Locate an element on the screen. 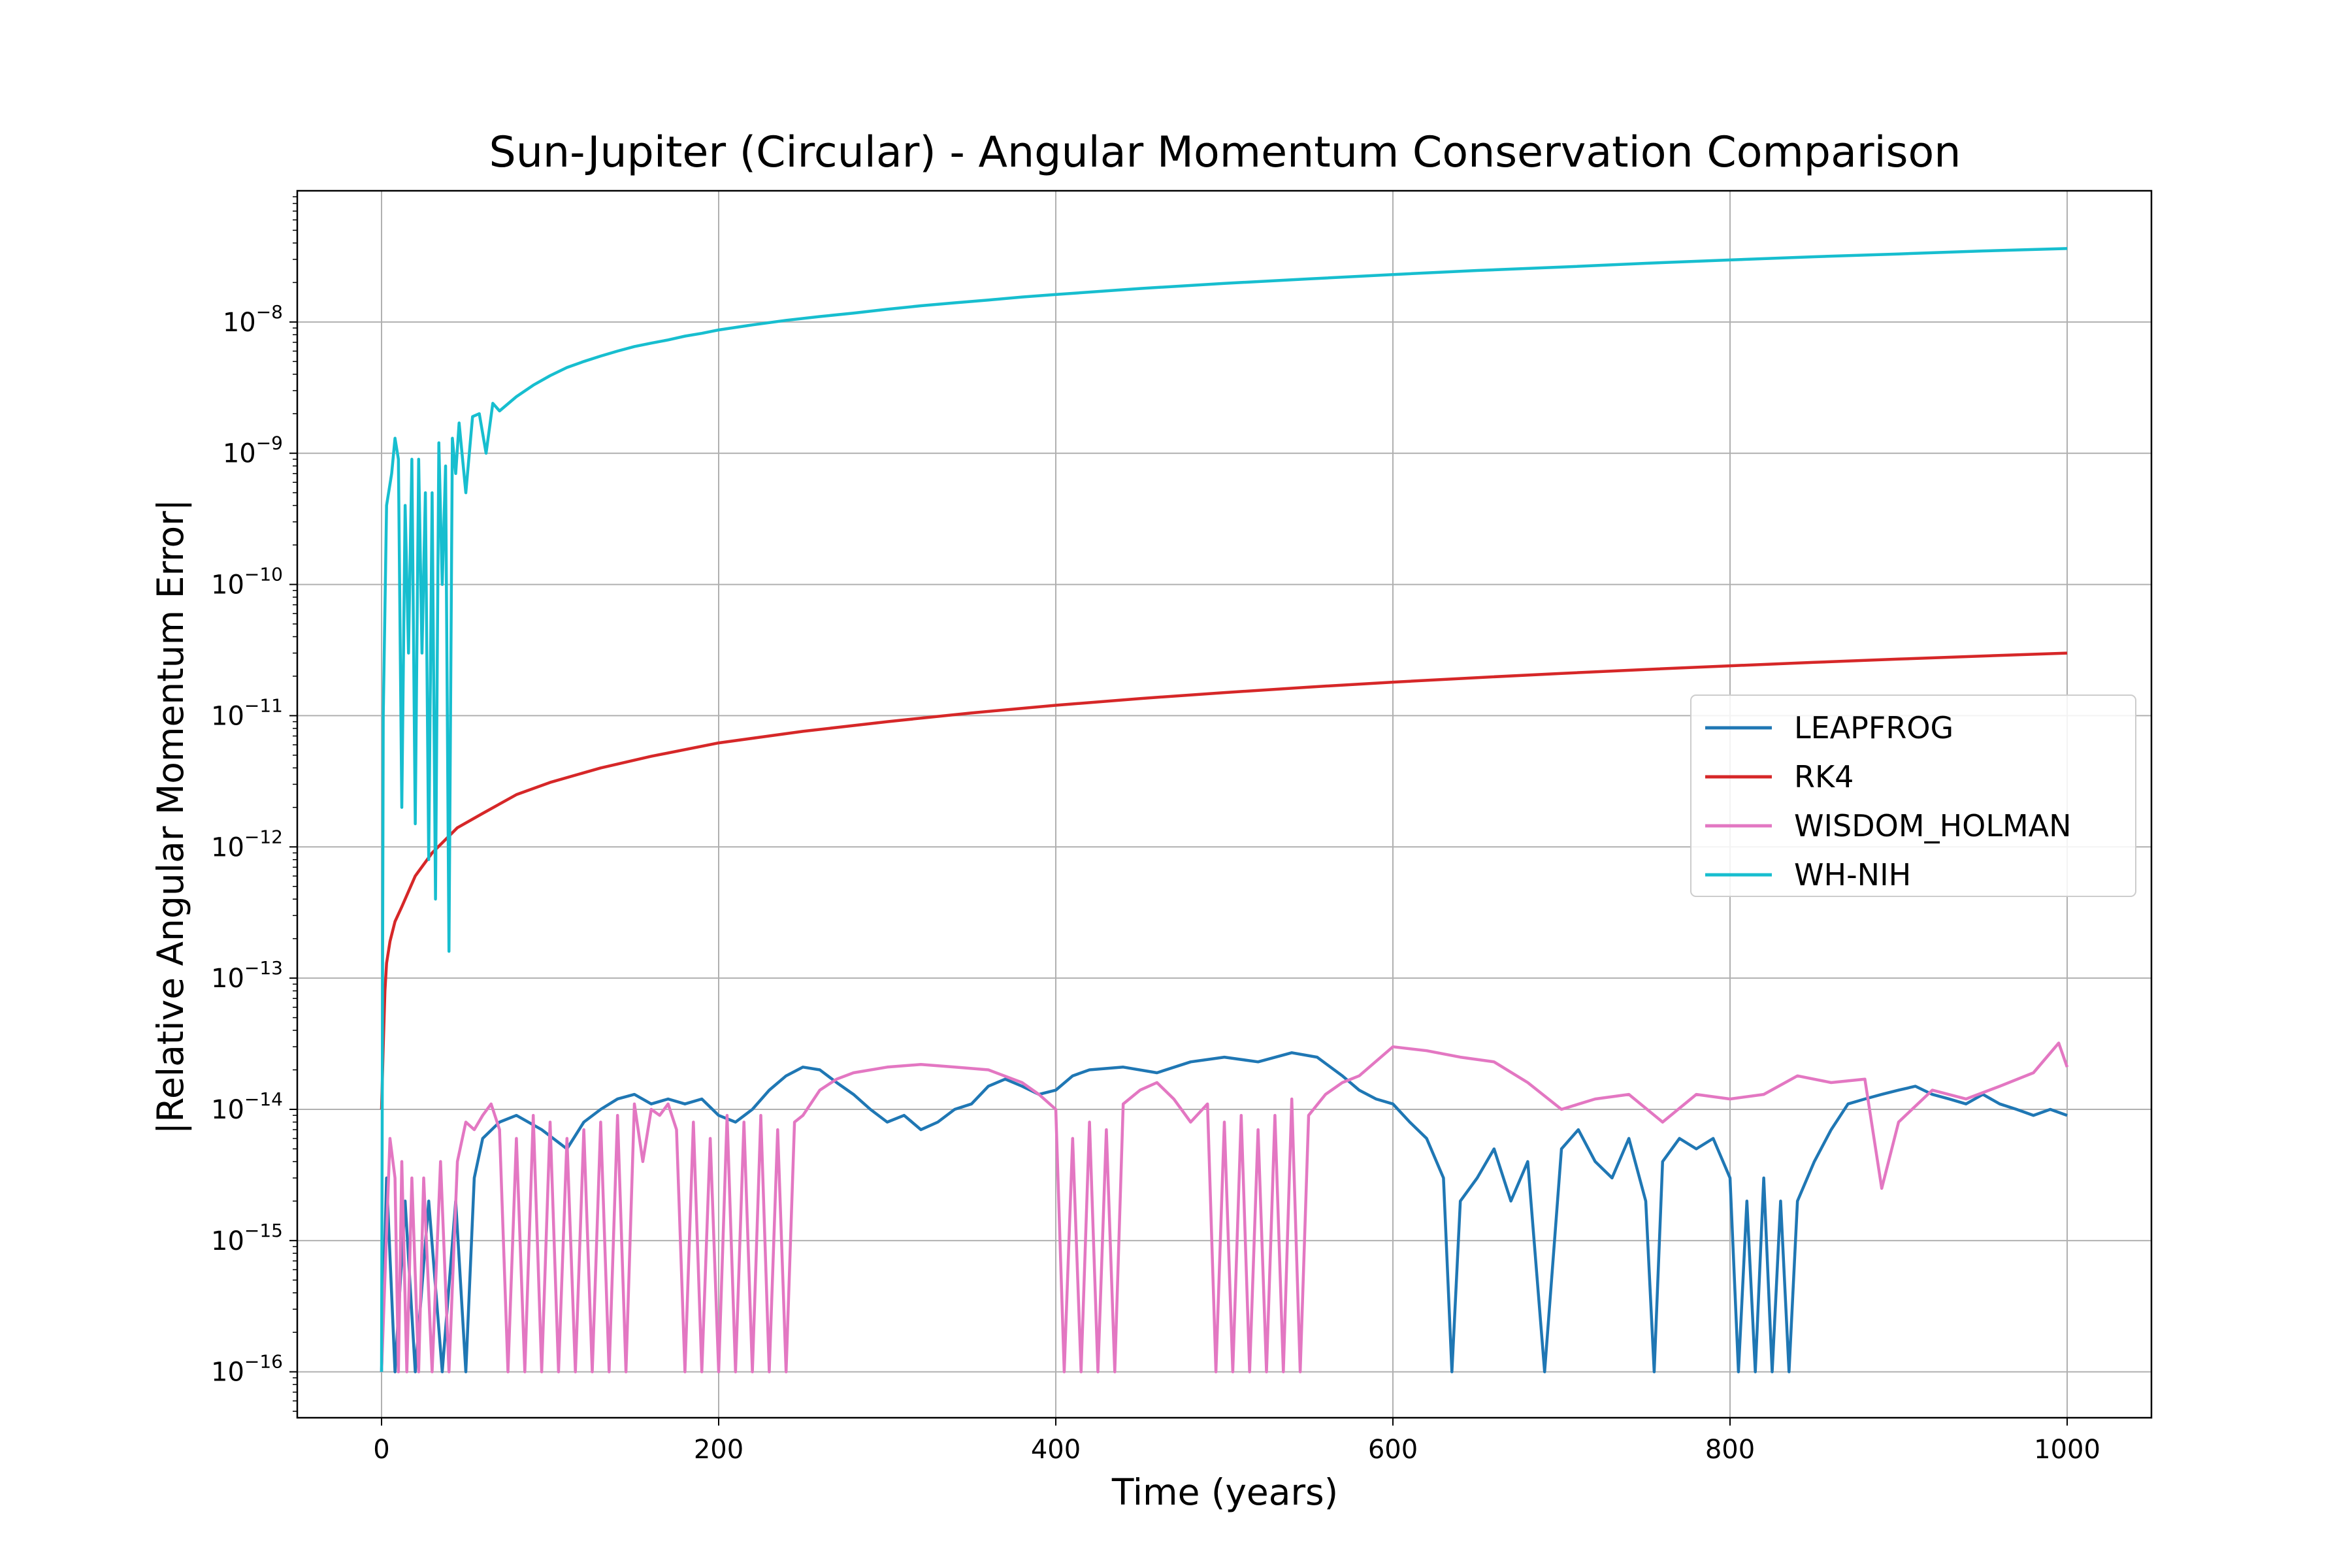 Image resolution: width=2352 pixels, height=1568 pixels. x-tick-label: 600 is located at coordinates (1393, 1450).